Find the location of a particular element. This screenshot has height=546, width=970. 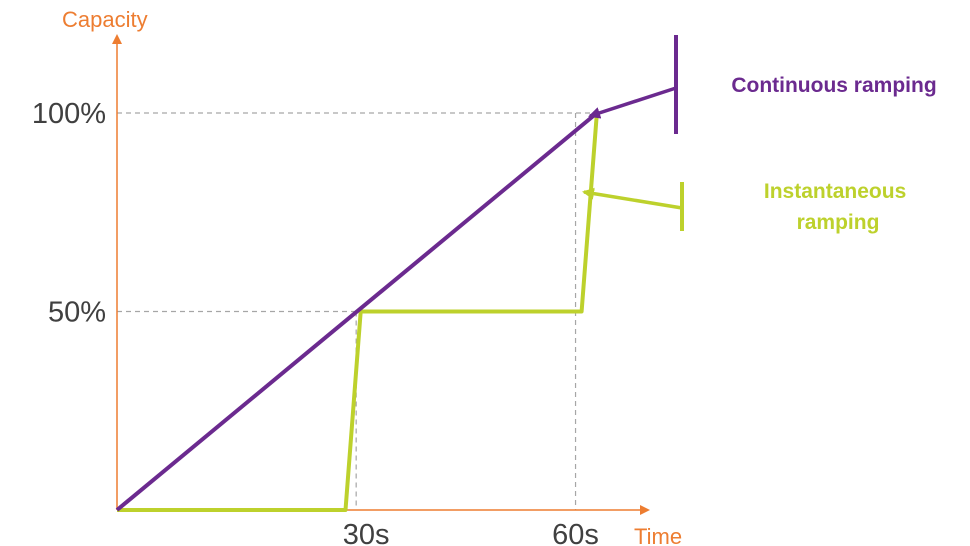

annotation-instantaneous-label: Instantaneous ramping is located at coordinates (838, 207).